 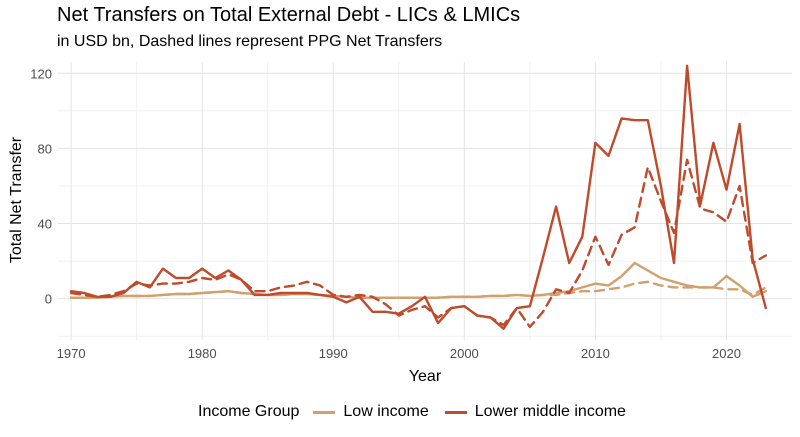 What do you see at coordinates (41, 73) in the screenshot?
I see `y-tick-label: 120` at bounding box center [41, 73].